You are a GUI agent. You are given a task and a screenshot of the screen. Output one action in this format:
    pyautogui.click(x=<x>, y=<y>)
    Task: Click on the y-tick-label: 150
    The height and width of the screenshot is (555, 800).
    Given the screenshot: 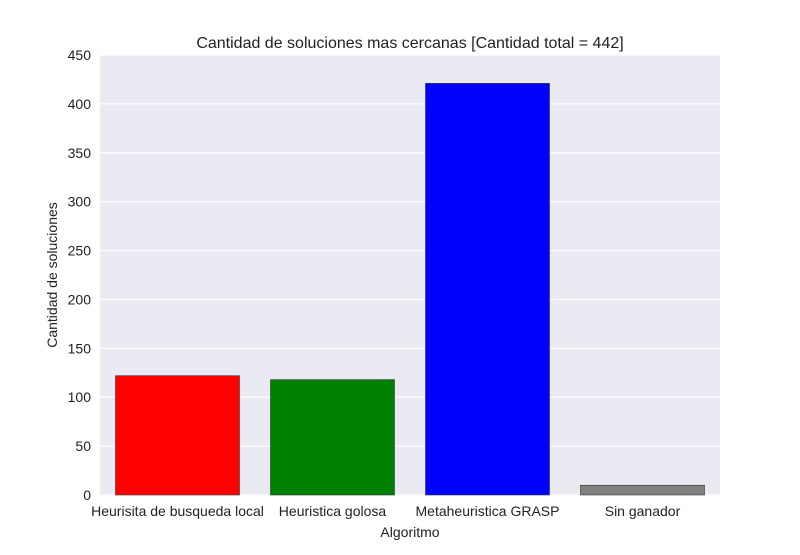 What is the action you would take?
    pyautogui.click(x=80, y=348)
    